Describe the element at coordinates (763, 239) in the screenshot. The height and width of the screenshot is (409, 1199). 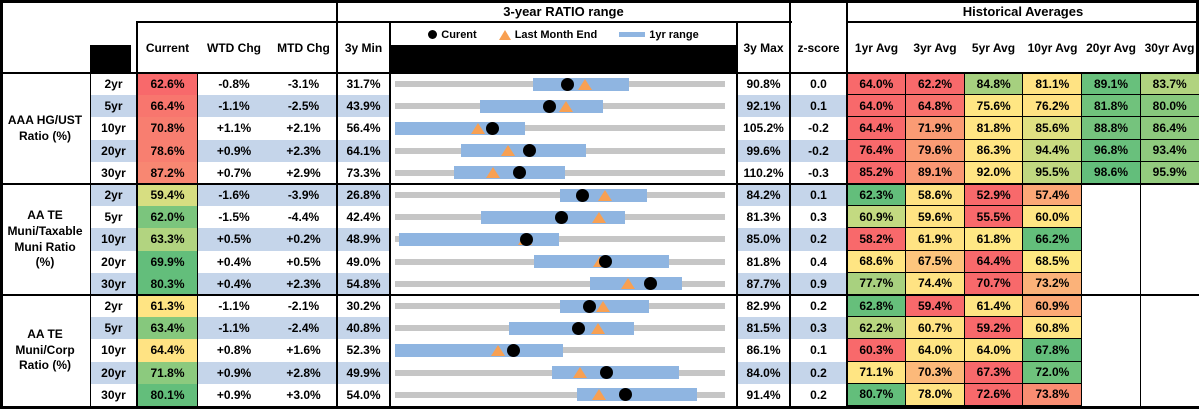
I see `cell-3y-max: 85.0%` at that location.